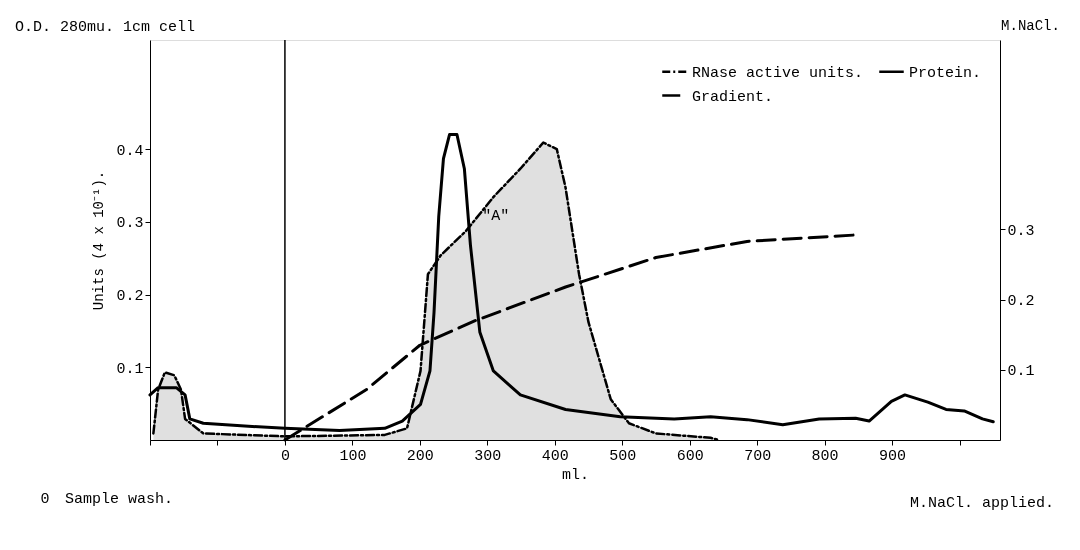 The width and height of the screenshot is (1080, 550). I want to click on x-tick-label: 800, so click(825, 456).